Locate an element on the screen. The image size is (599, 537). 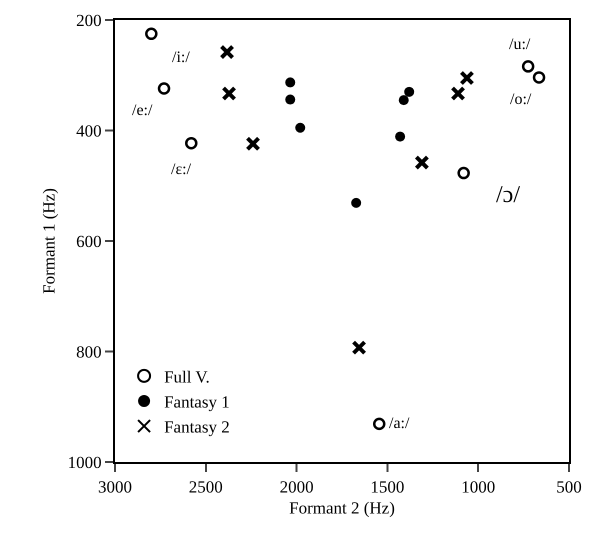
y-tick-label: 1000 is located at coordinates (85, 462).